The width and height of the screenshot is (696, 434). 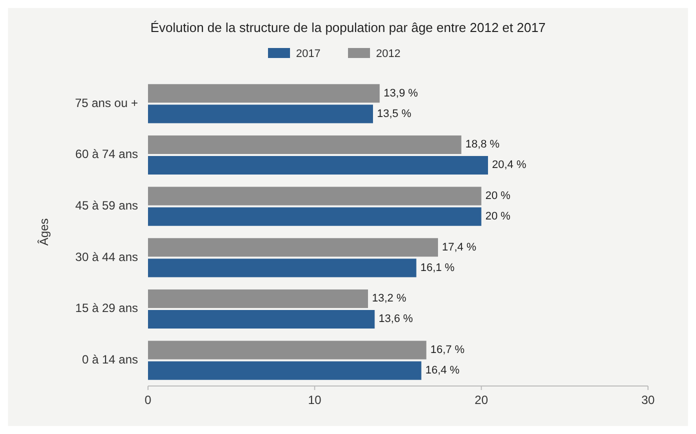 What do you see at coordinates (308, 54) in the screenshot?
I see `legend-label: 2017` at bounding box center [308, 54].